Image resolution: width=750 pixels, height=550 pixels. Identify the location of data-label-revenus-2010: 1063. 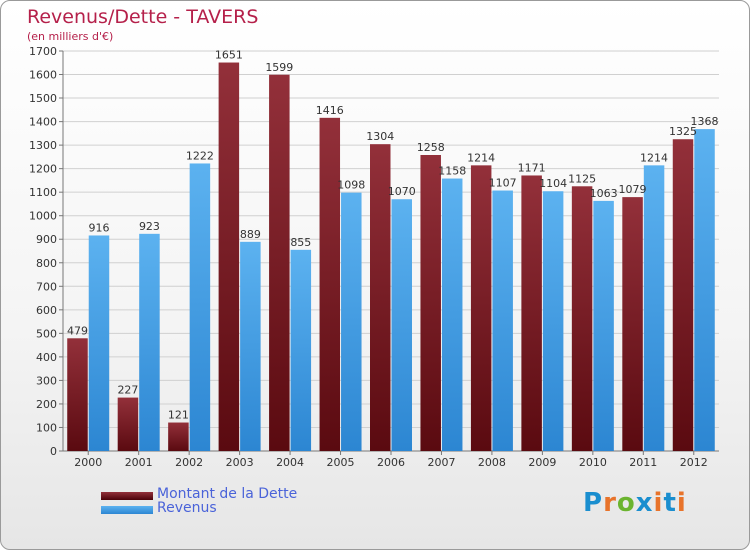
(604, 193).